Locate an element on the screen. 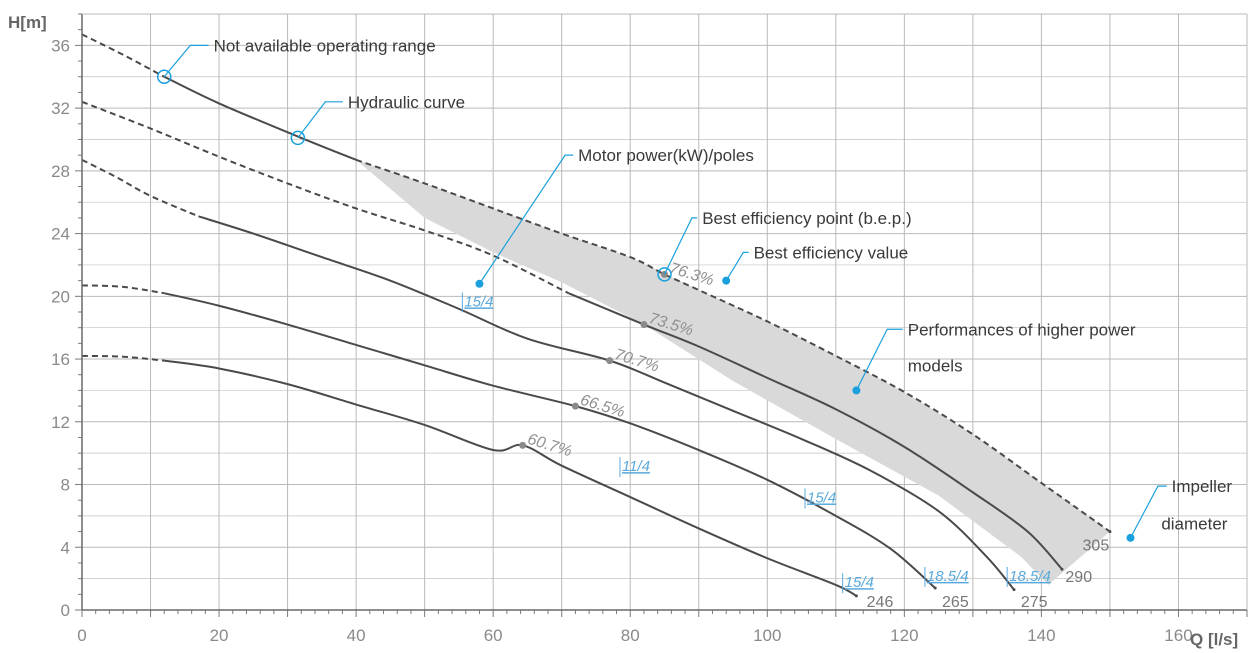 Image resolution: width=1260 pixels, height=653 pixels. y-tick-label: 36 is located at coordinates (60, 45).